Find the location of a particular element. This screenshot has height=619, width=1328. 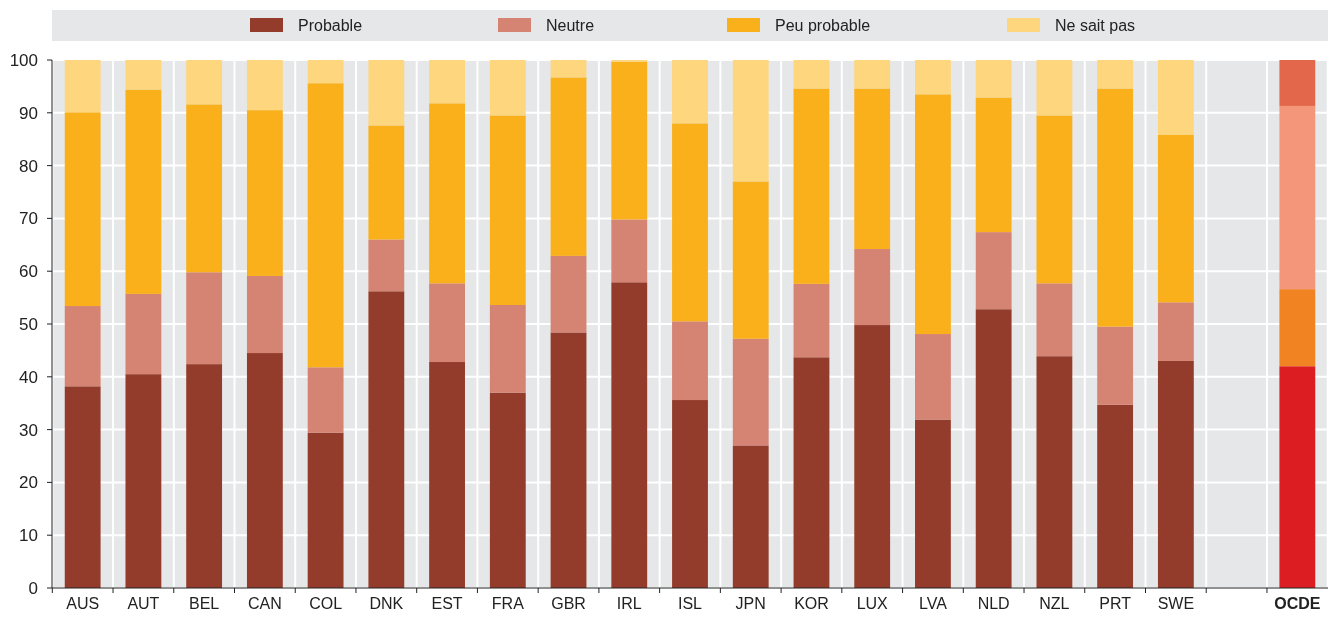

legend-label: Probable is located at coordinates (330, 25).